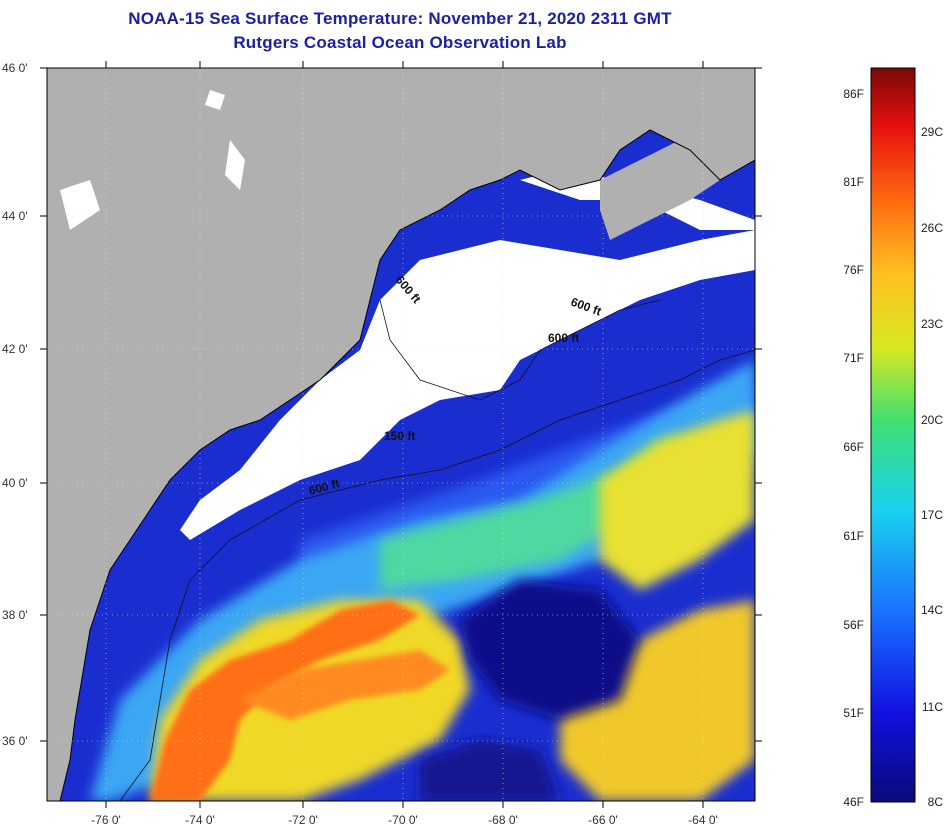 This screenshot has height=832, width=944. What do you see at coordinates (853, 182) in the screenshot?
I see `colorbar-f-label: 81F` at bounding box center [853, 182].